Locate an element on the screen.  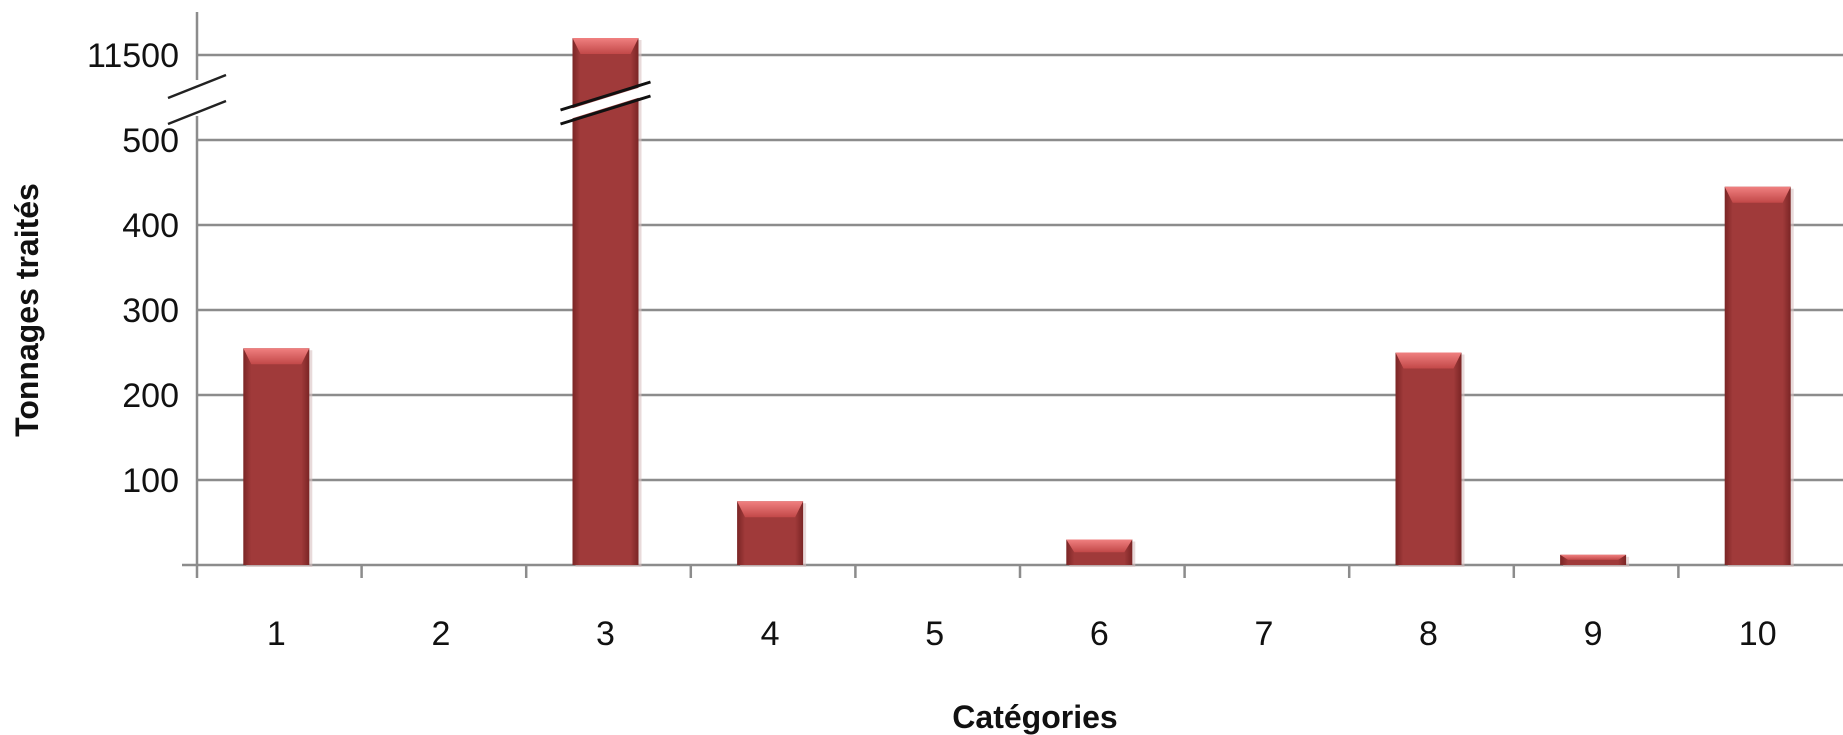
y-tick-label: 500 is located at coordinates (150, 141).